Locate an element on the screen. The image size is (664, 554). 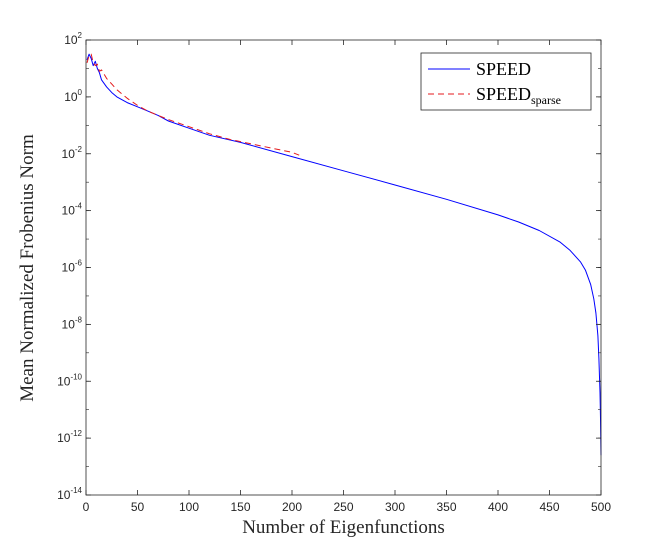
x-axis-label: Number of Eigenfunctions is located at coordinates (343, 527).